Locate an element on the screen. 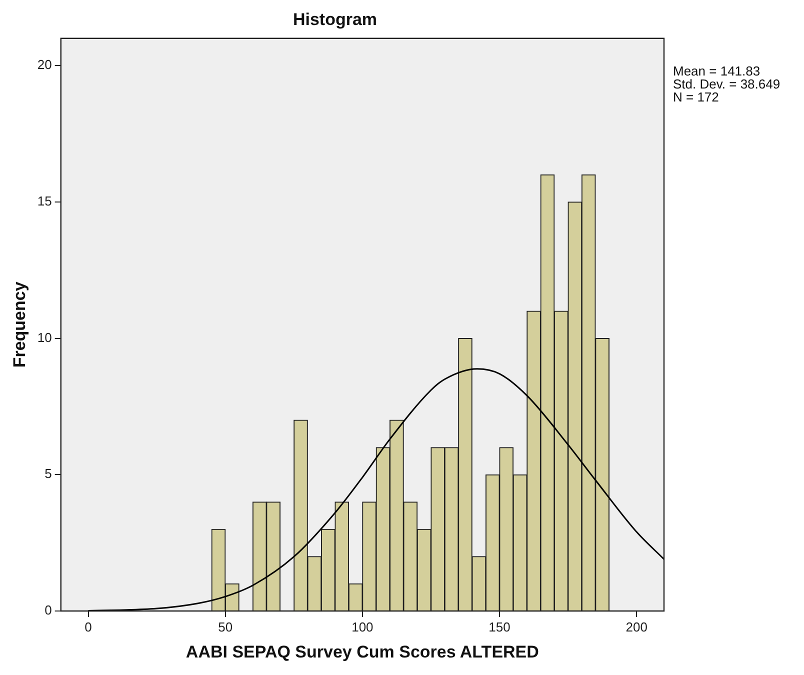  x-tick-label: 200 is located at coordinates (637, 626).